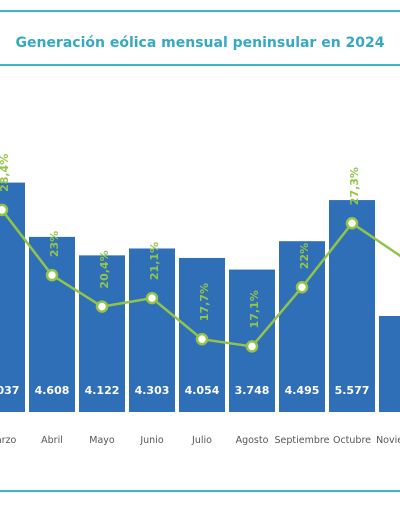 The width and height of the screenshot is (400, 516). I want to click on line-value-label: 22%, so click(304, 256).